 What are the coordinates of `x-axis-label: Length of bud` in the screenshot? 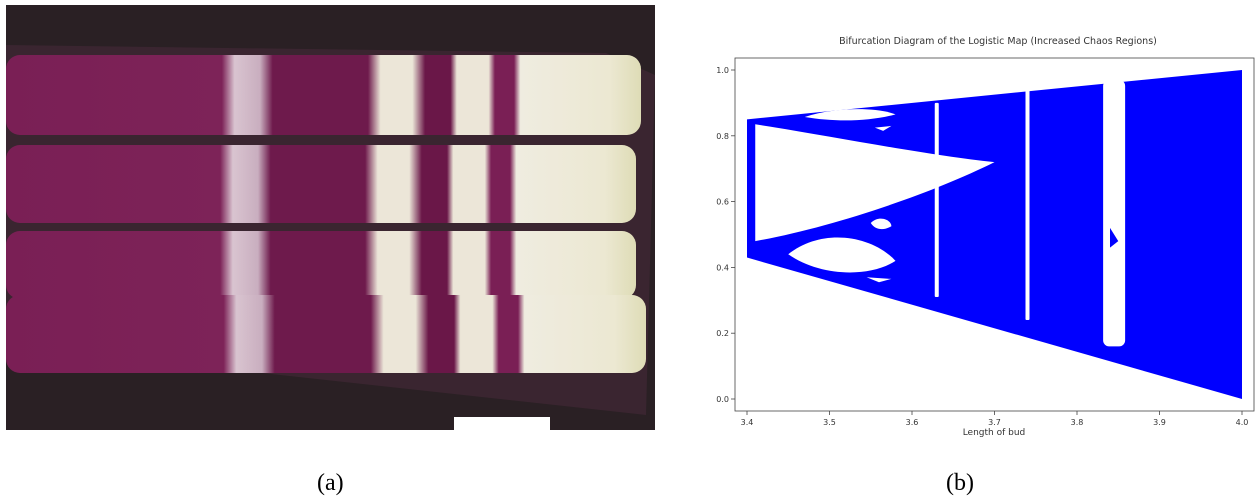 It's located at (994, 433).